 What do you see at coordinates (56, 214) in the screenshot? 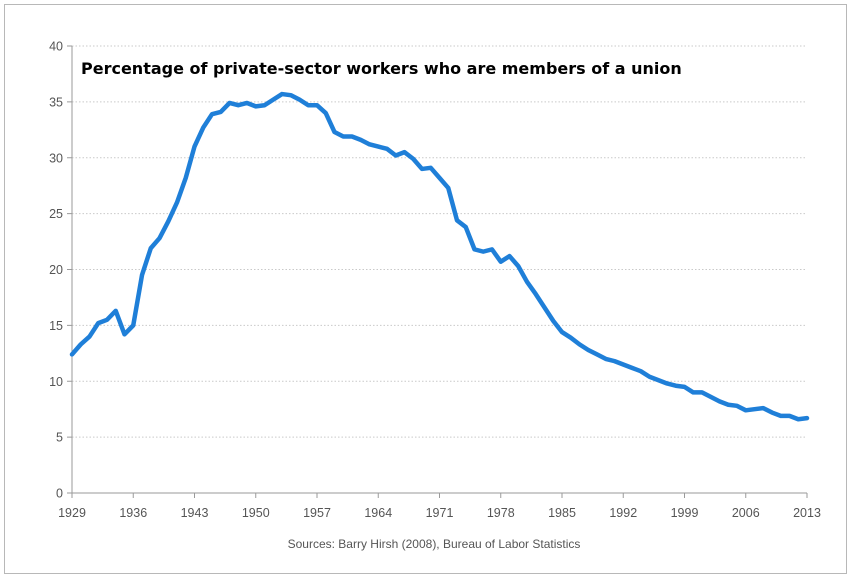
I see `y-tick-label: 25` at bounding box center [56, 214].